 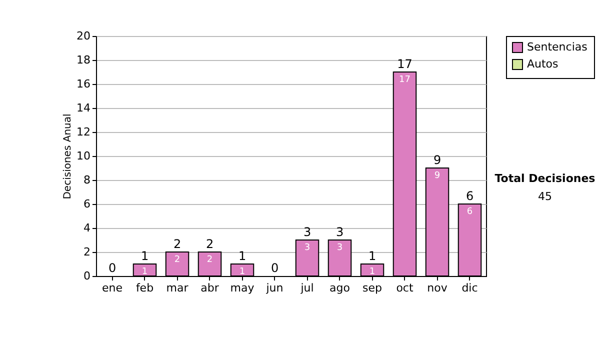 I want to click on x-tick-label: mar, so click(x=177, y=288).